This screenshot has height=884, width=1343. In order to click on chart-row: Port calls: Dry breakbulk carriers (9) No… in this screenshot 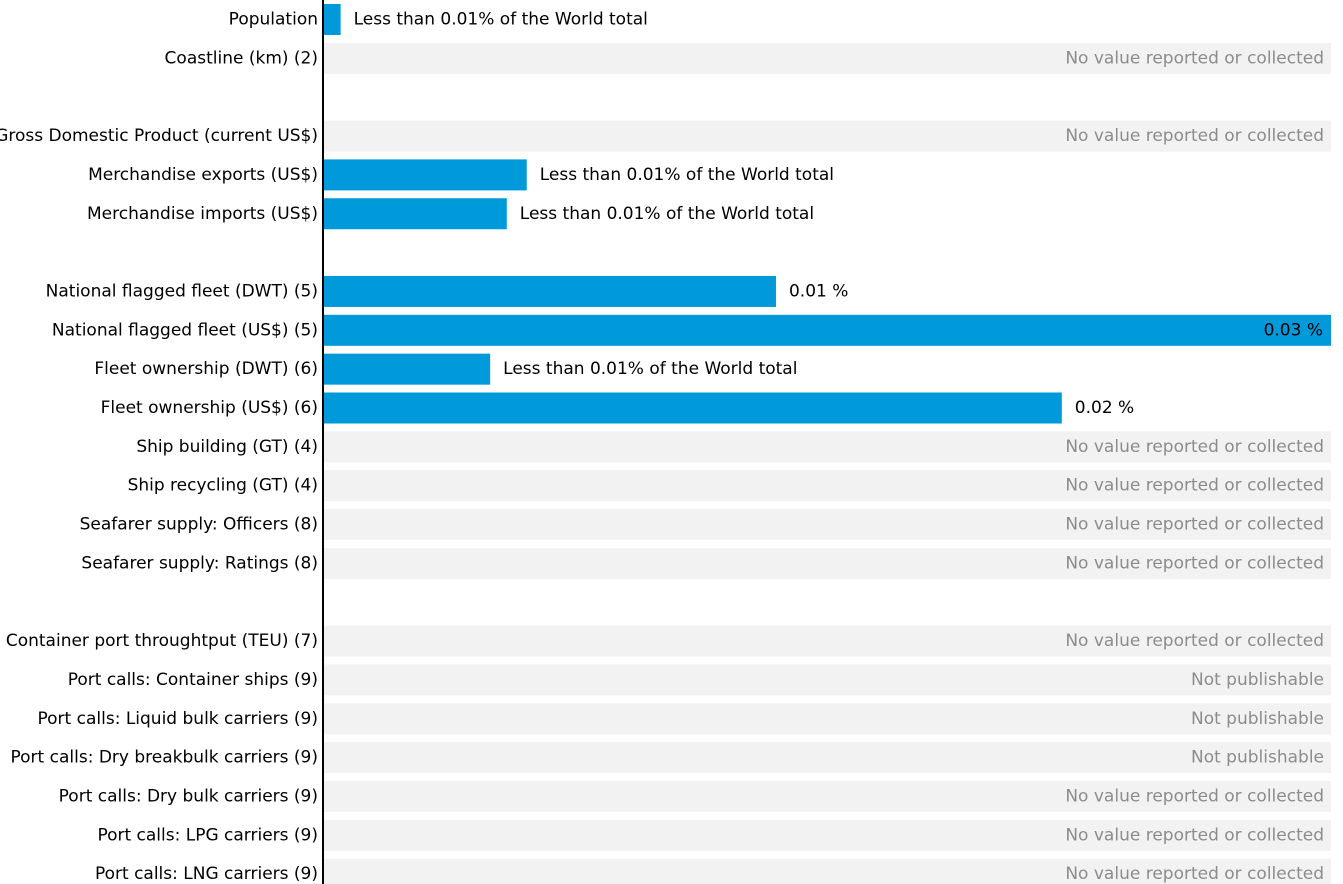, I will do `click(671, 758)`.